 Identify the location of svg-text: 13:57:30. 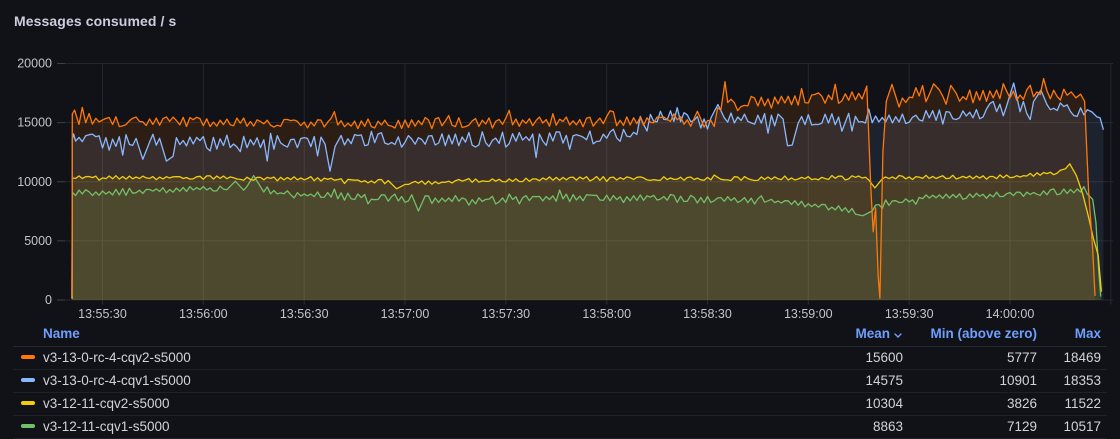
(505, 314).